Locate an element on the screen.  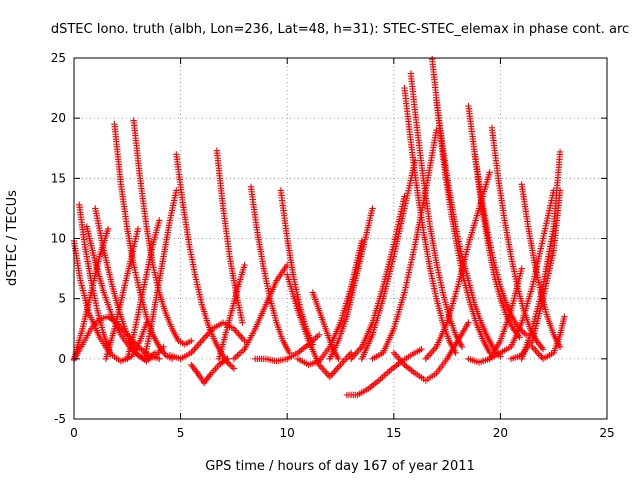
x-tick-label: 5 is located at coordinates (181, 433).